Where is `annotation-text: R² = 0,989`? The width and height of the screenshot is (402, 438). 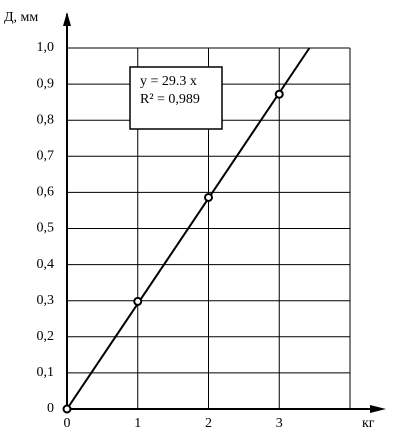 annotation-text: R² = 0,989 is located at coordinates (170, 99).